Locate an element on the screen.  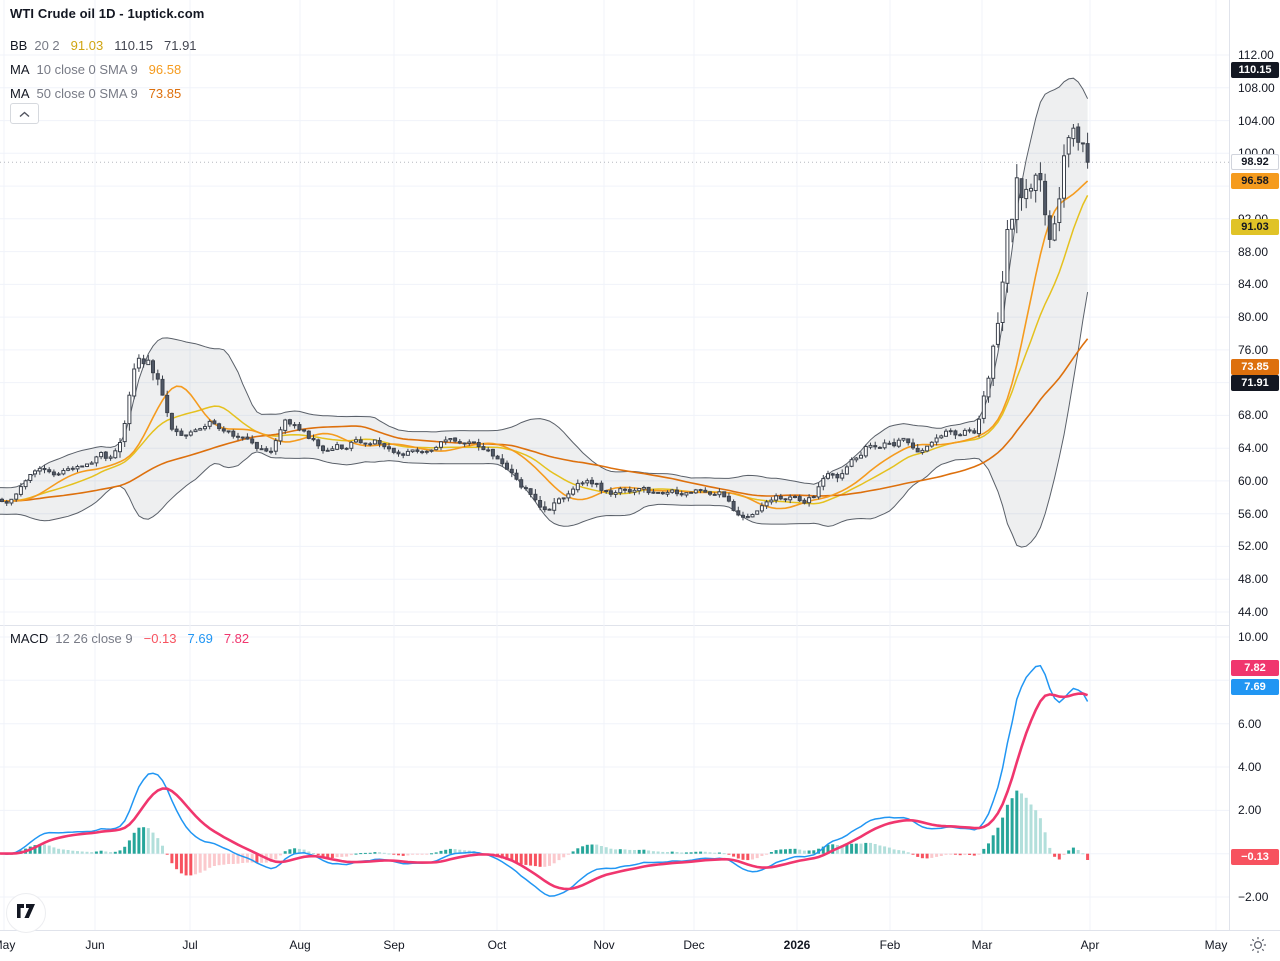
macd-axis-label: 2.00 is located at coordinates (1250, 810).